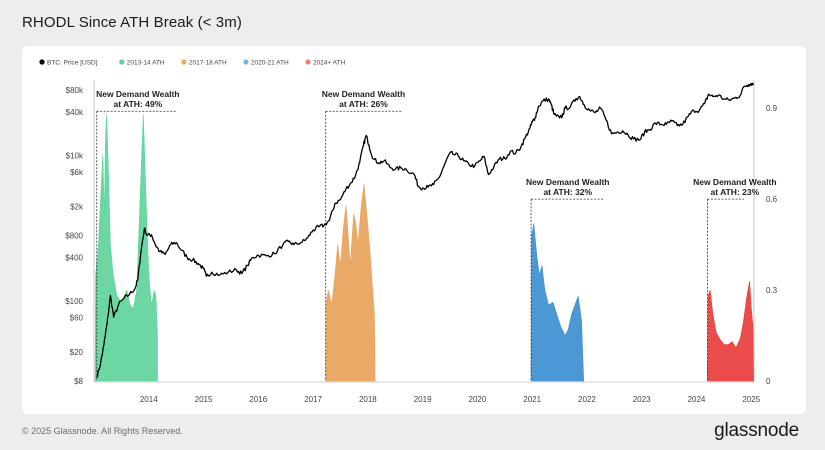 The height and width of the screenshot is (450, 825). What do you see at coordinates (137, 104) in the screenshot?
I see `annotation-value-0: at ATH: 49%` at bounding box center [137, 104].